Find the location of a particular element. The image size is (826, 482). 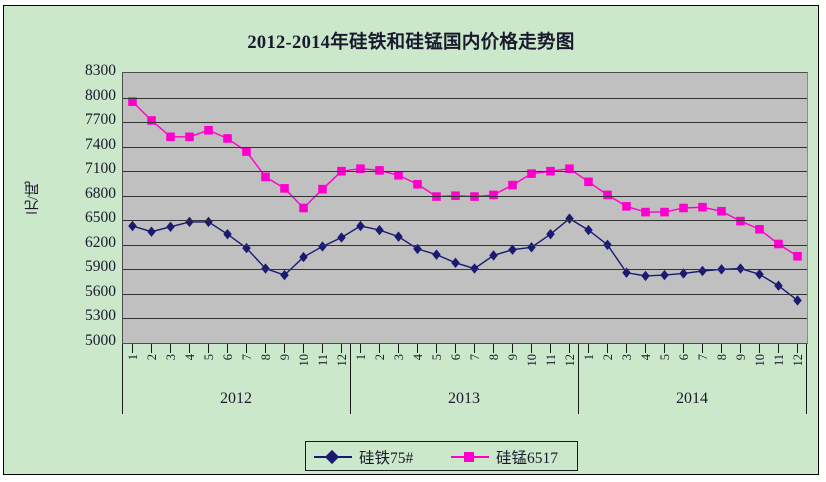

legend-label: 硅铁75# is located at coordinates (386, 458).